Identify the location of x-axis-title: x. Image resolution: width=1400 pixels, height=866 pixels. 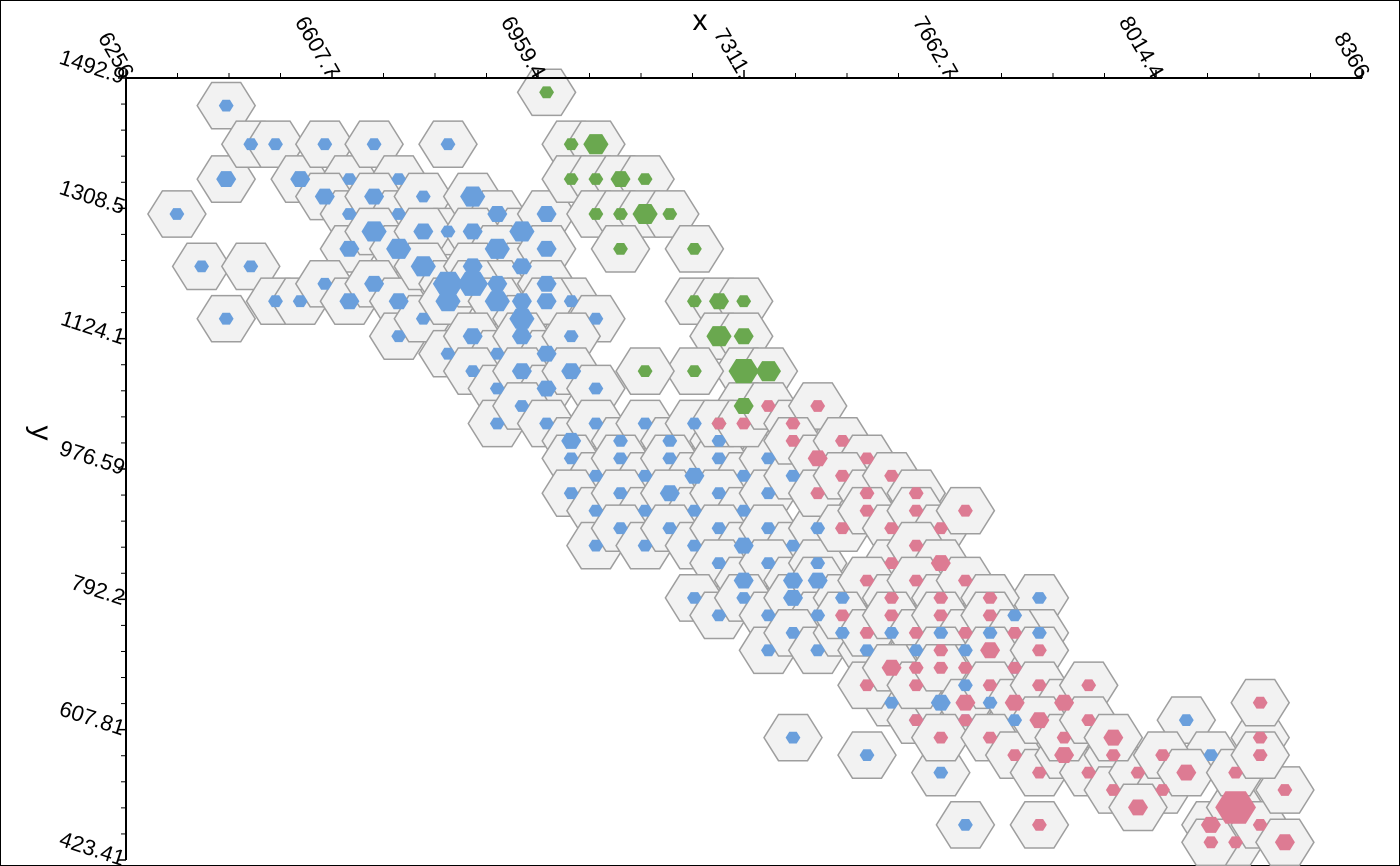
(700, 20).